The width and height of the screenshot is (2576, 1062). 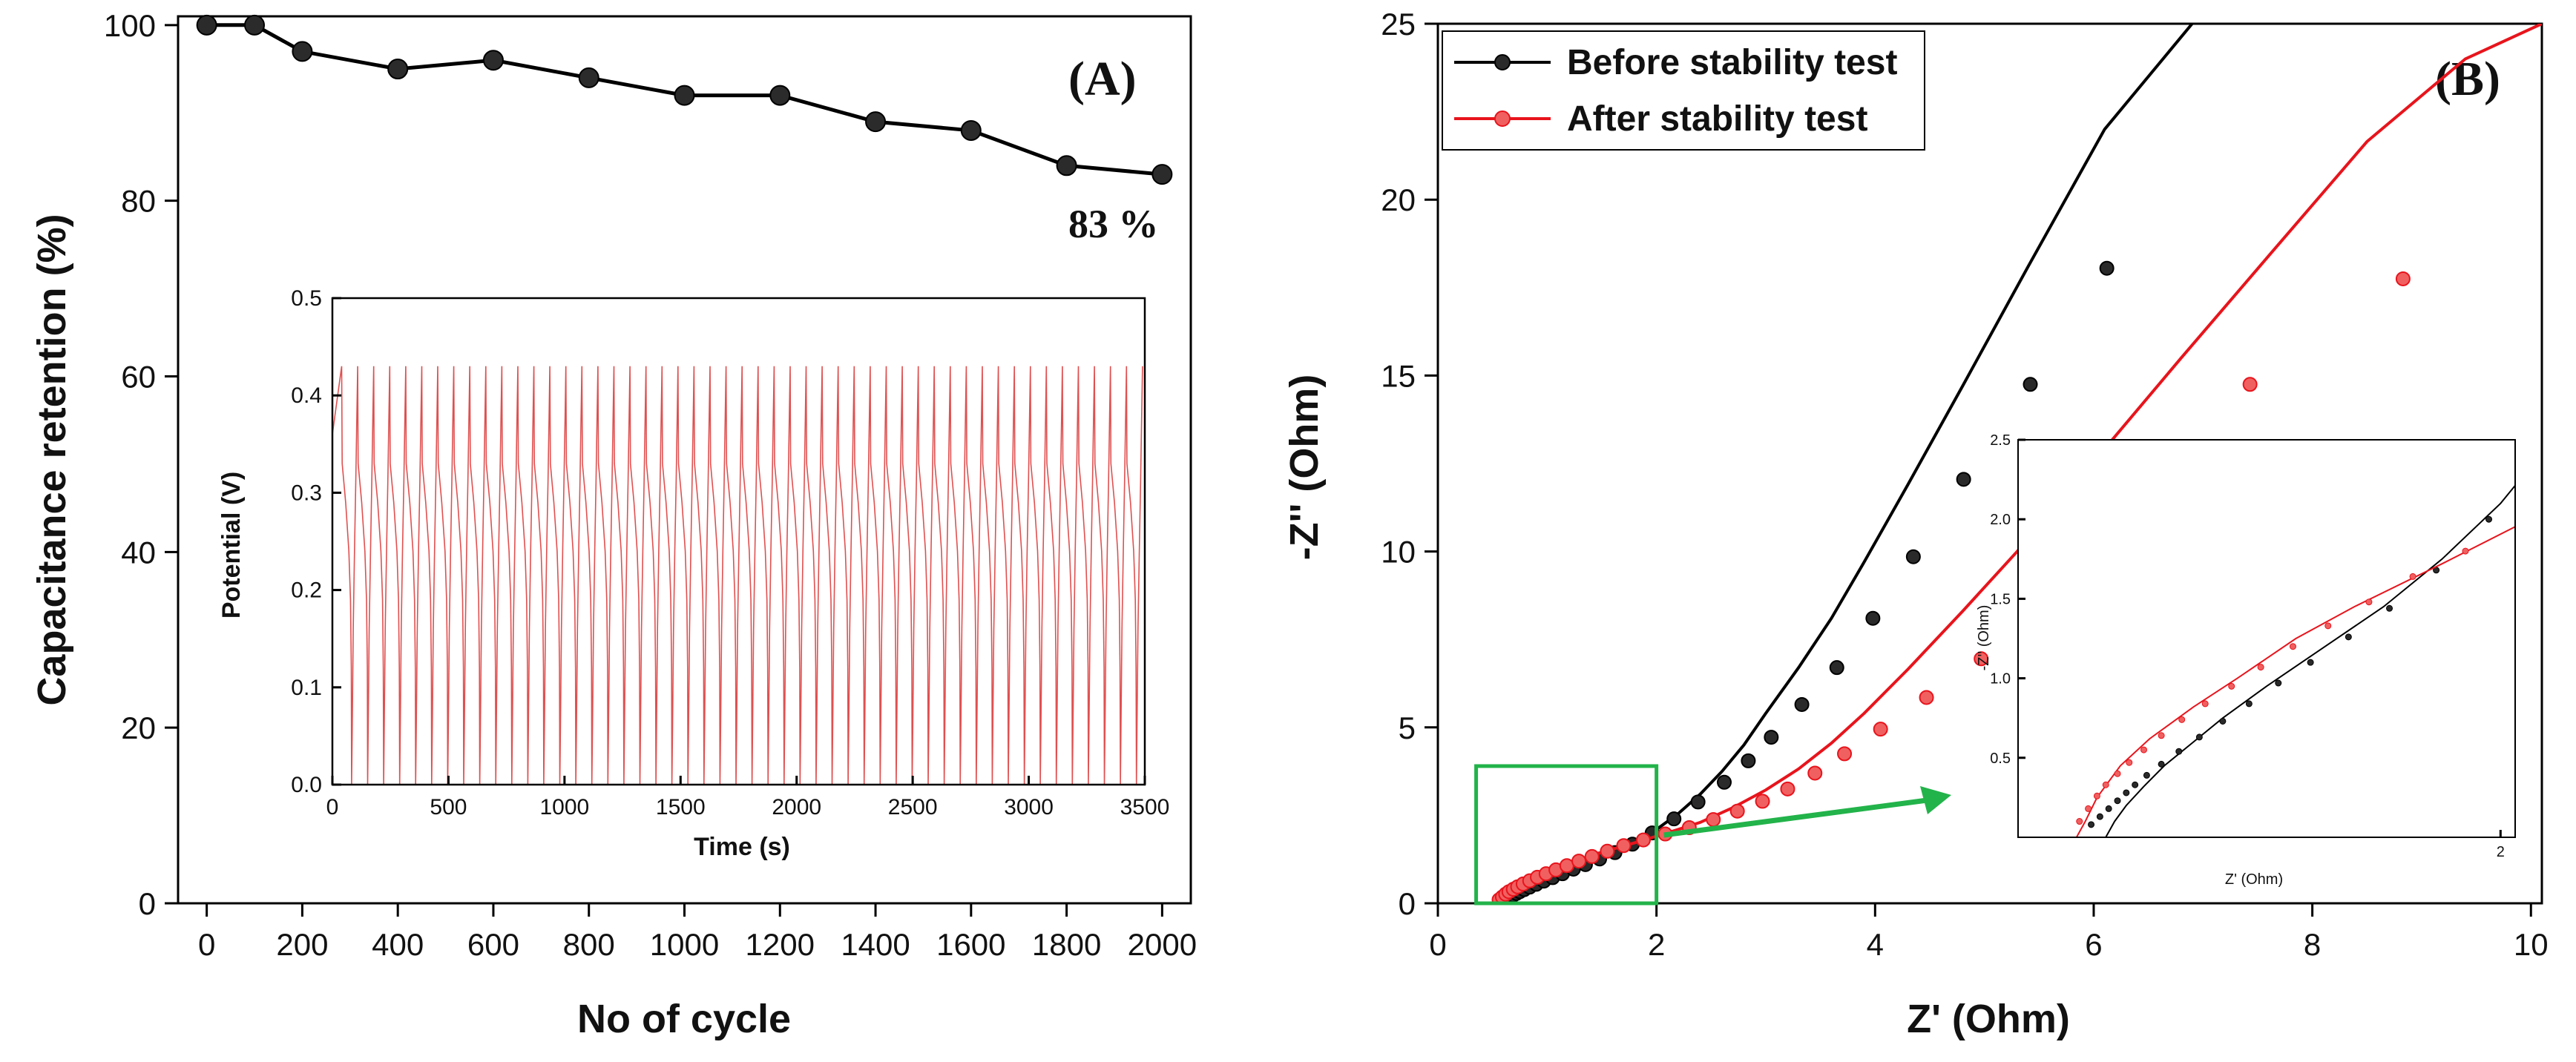 I want to click on inset-after-series, so click(x=2295, y=682).